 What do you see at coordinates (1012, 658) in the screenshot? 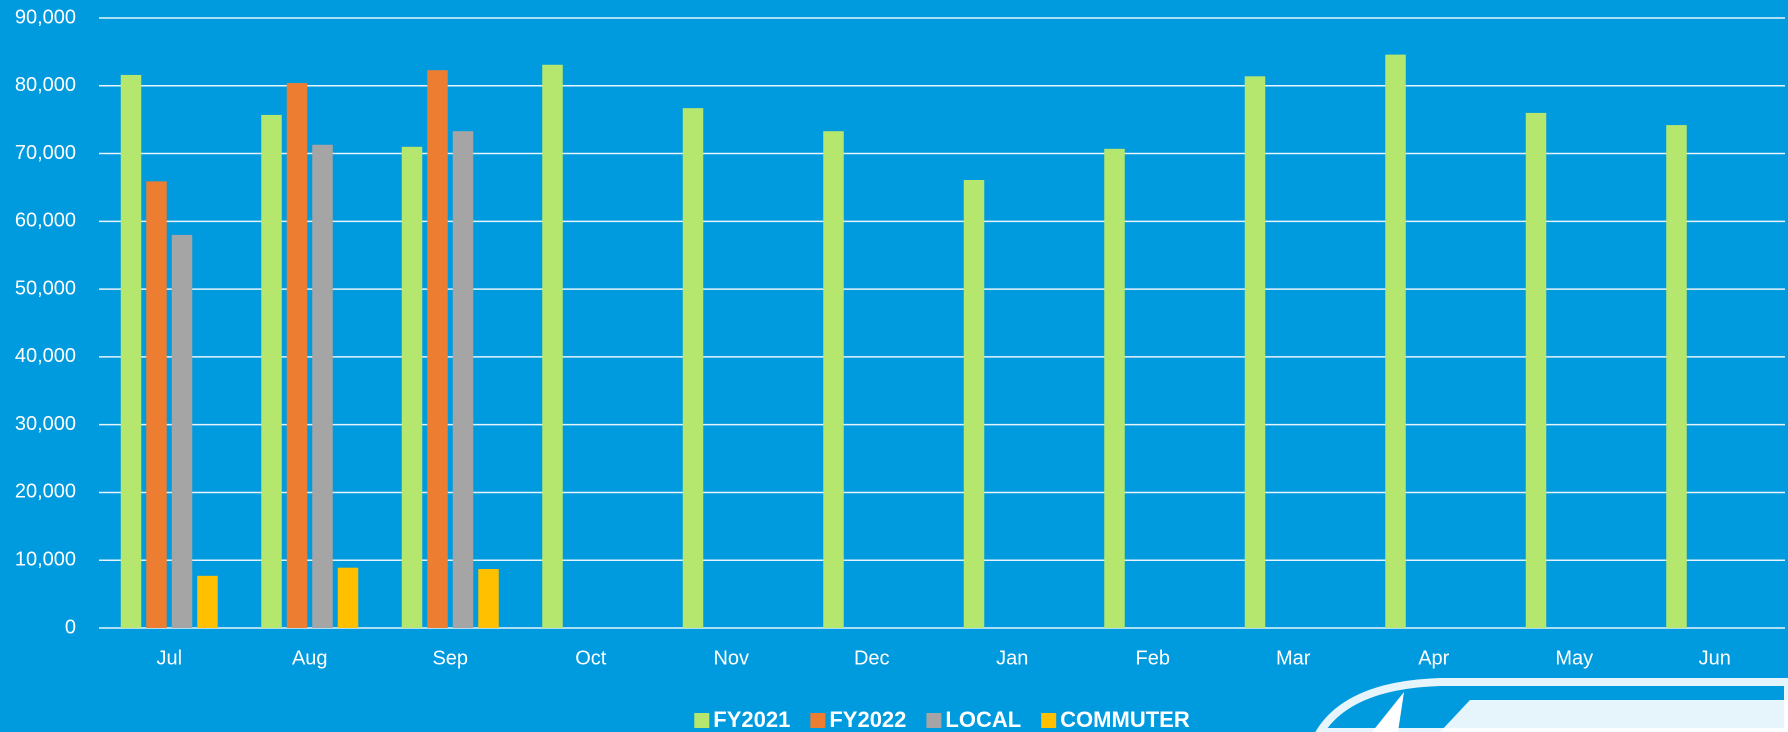
I see `x-tick-label: Jan` at bounding box center [1012, 658].